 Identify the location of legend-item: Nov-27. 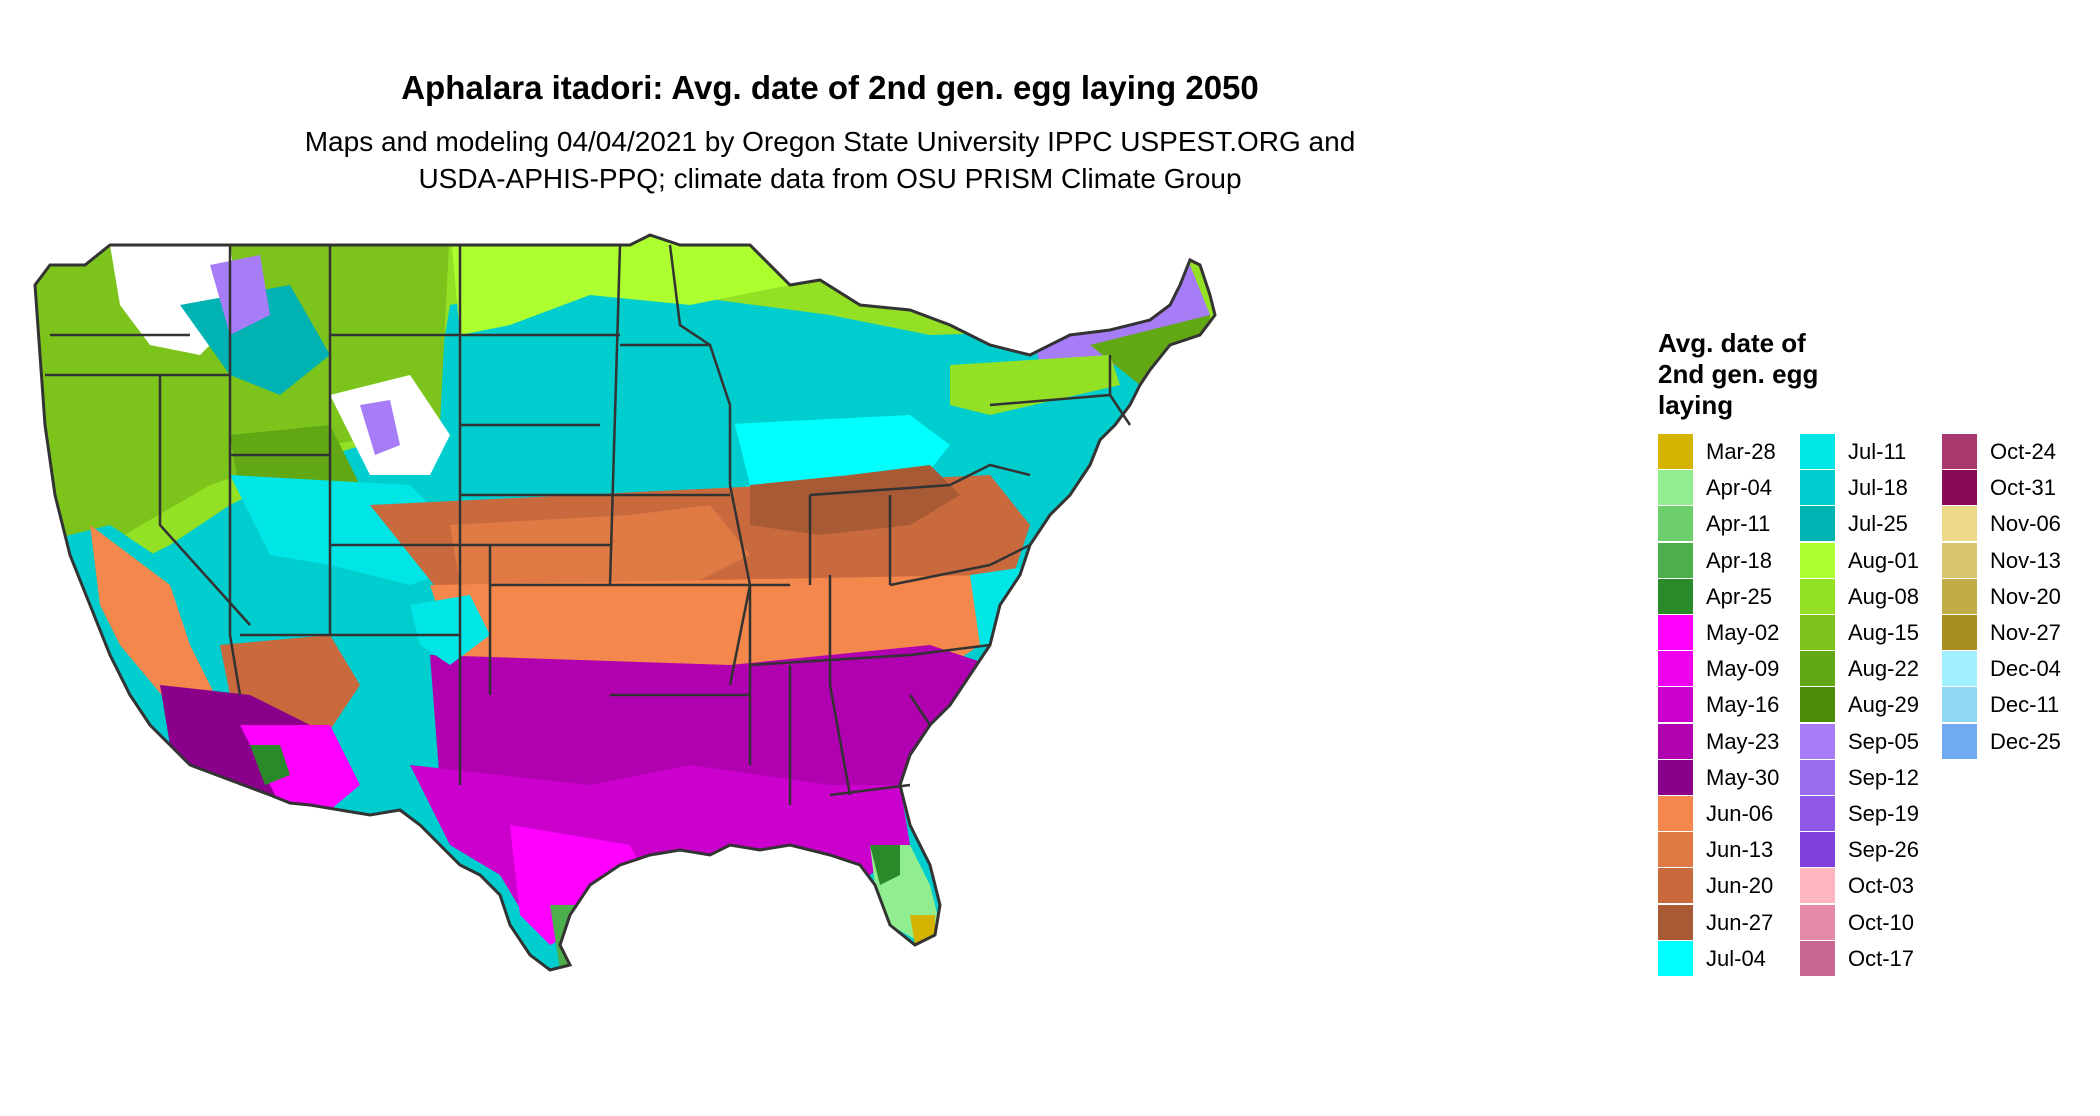
(2012, 633).